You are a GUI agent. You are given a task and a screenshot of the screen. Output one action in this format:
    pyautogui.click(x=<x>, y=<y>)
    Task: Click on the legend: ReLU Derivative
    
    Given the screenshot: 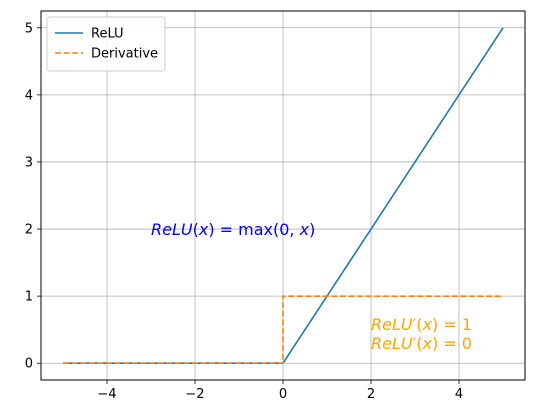 What is the action you would take?
    pyautogui.click(x=106, y=44)
    